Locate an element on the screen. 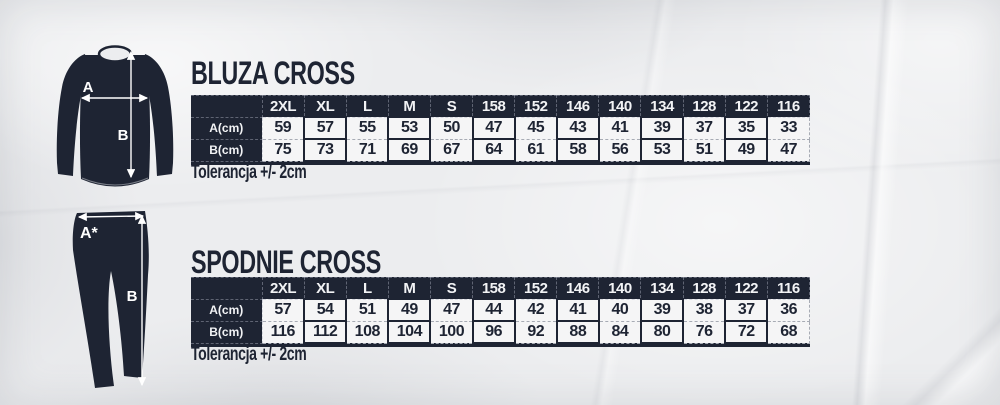 This screenshot has width=1000, height=405. size-value-cell: 42 is located at coordinates (536, 310).